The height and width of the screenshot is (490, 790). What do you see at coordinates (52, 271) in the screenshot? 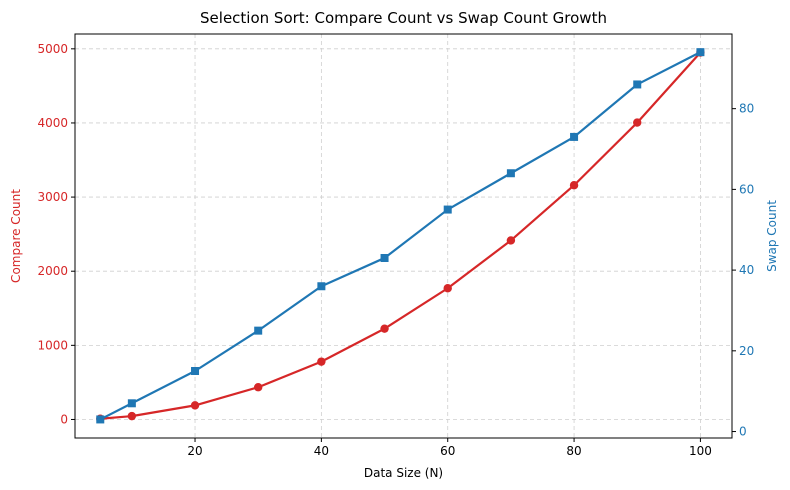
I see `y-left-tick-label: 2000` at bounding box center [52, 271].